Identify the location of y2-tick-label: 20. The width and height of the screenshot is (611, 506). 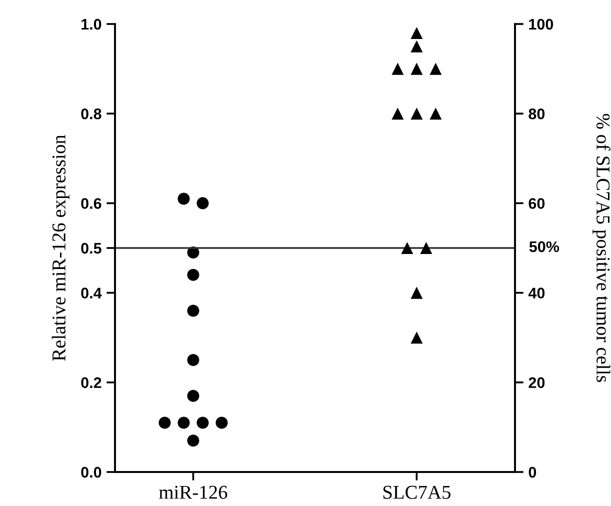
(536, 382).